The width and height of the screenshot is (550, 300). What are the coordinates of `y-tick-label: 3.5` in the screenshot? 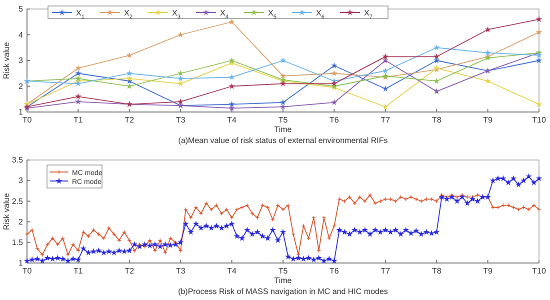 It's located at (18, 160).